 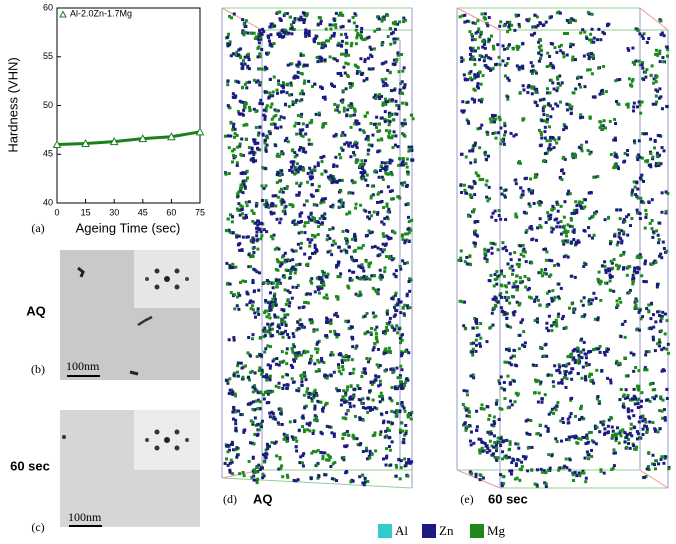 I want to click on x-tick-label: 30, so click(x=114, y=212).